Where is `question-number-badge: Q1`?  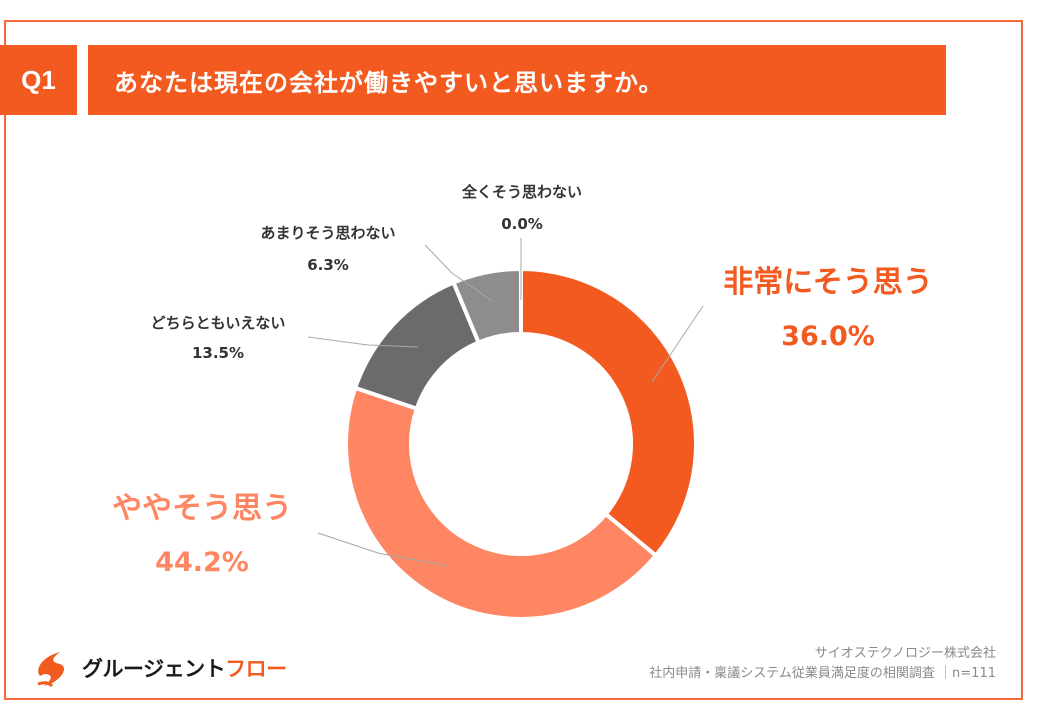
question-number-badge: Q1 is located at coordinates (38, 80).